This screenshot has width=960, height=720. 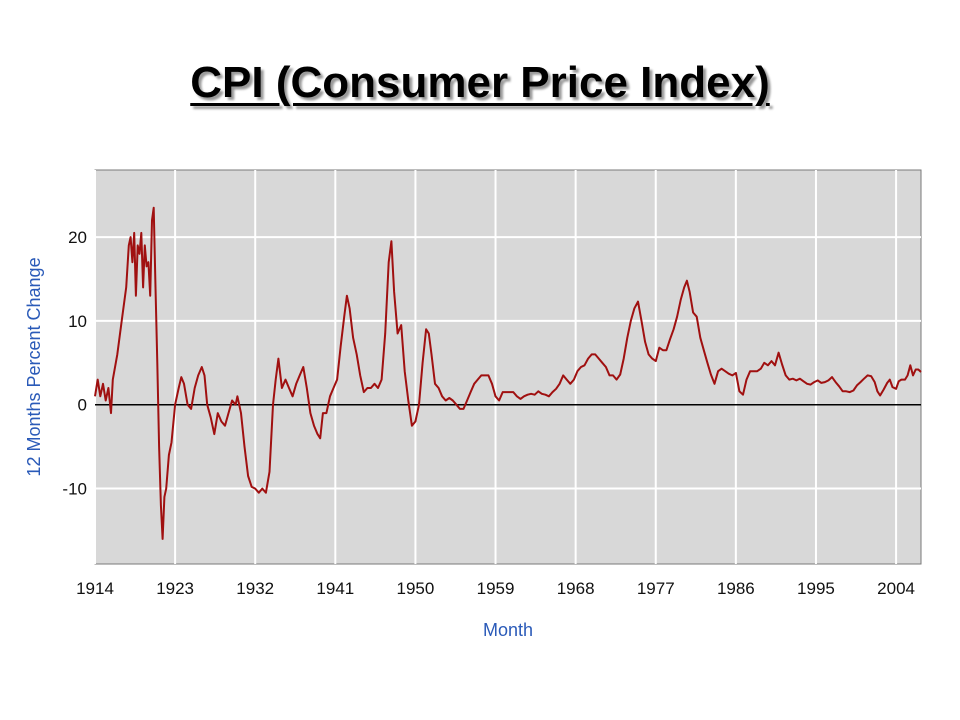 I want to click on x-tick-label: 2004, so click(x=896, y=588).